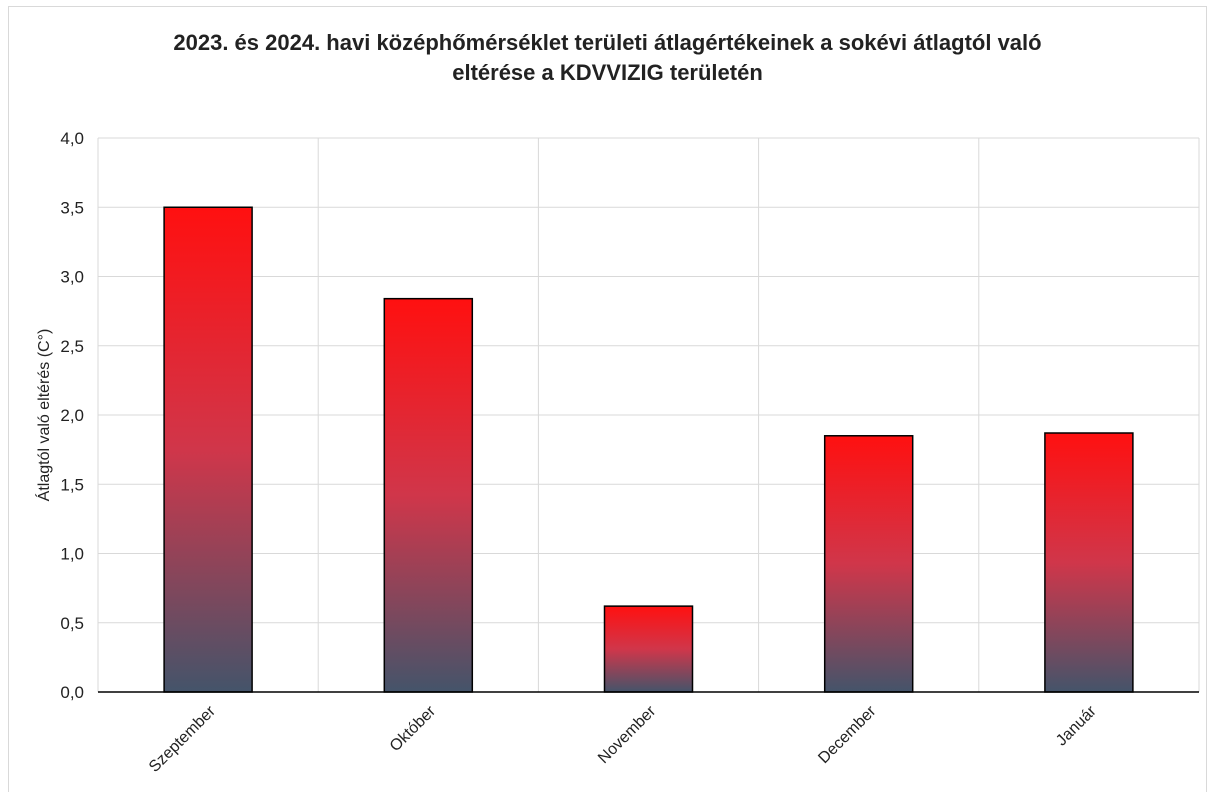 Image resolution: width=1215 pixels, height=792 pixels. I want to click on y-tick-label: 3,0, so click(72, 277).